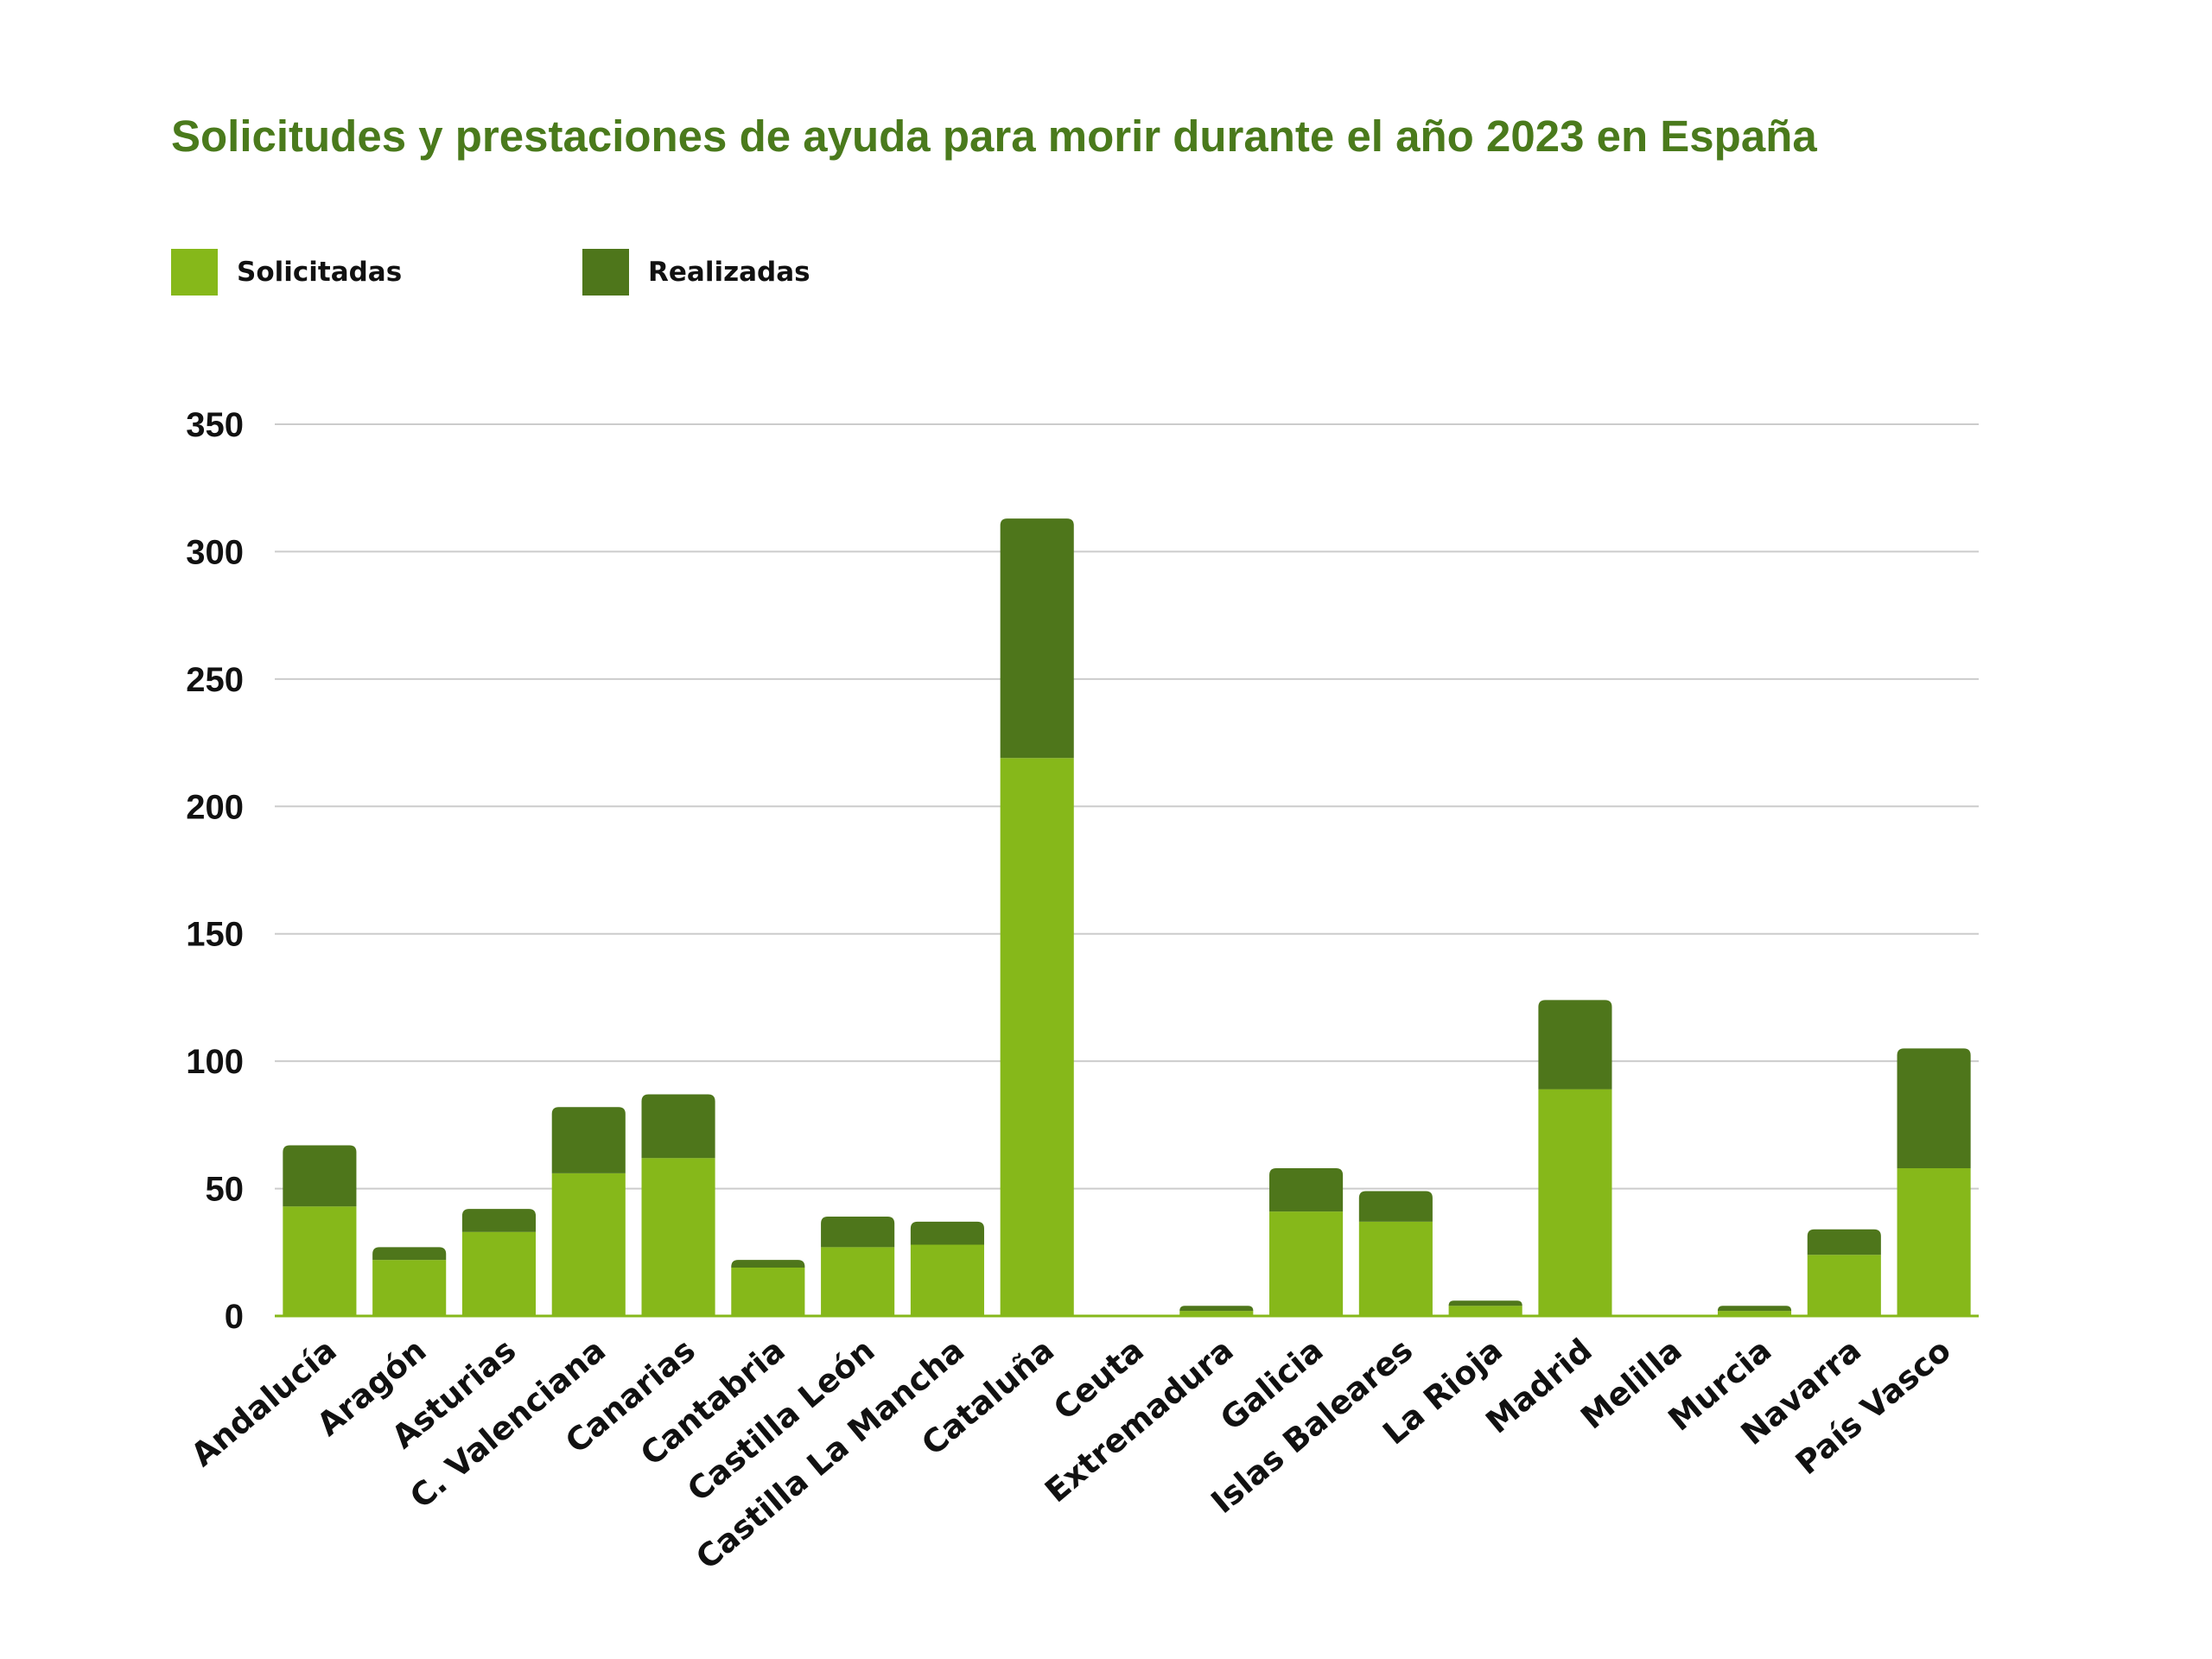 The image size is (2212, 1659). Describe the element at coordinates (499, 1273) in the screenshot. I see `bar-solicitadas-asturias` at that location.